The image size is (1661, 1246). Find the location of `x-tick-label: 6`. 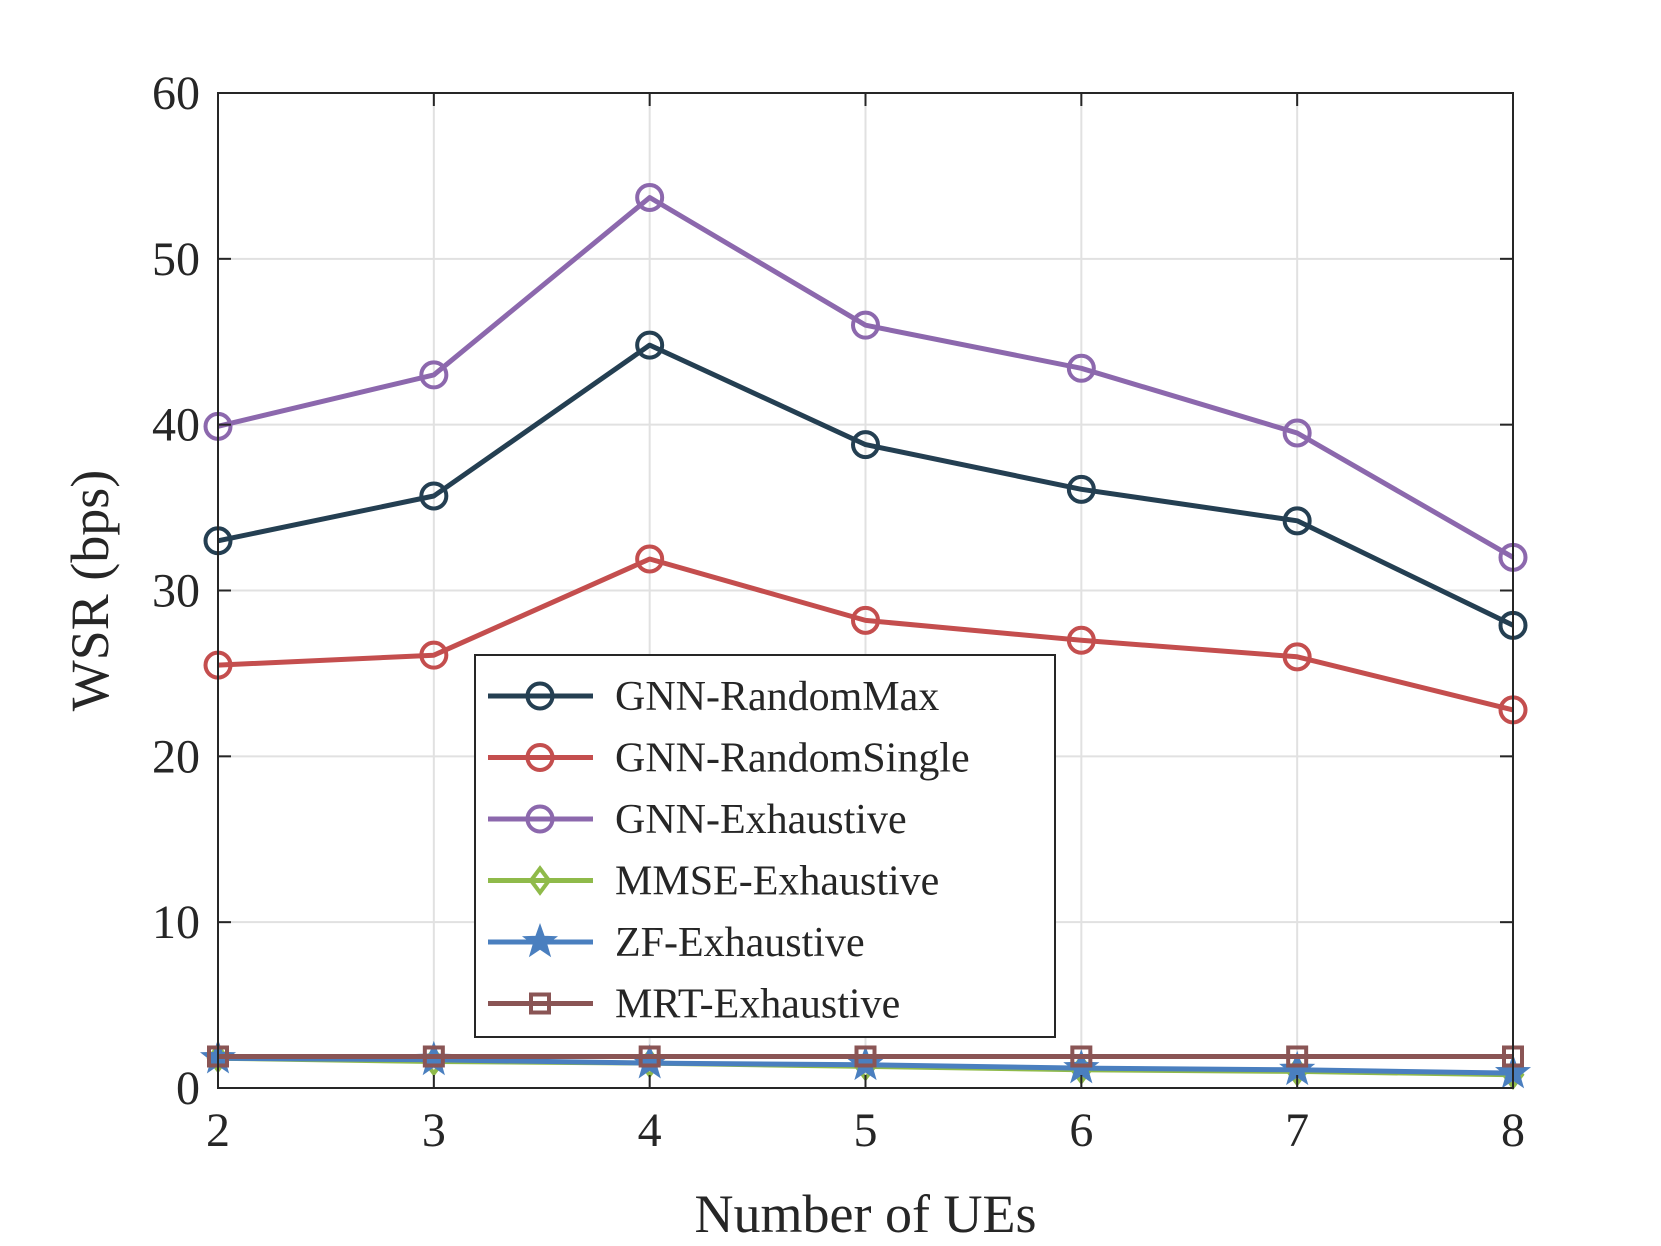

x-tick-label: 6 is located at coordinates (1081, 1130).